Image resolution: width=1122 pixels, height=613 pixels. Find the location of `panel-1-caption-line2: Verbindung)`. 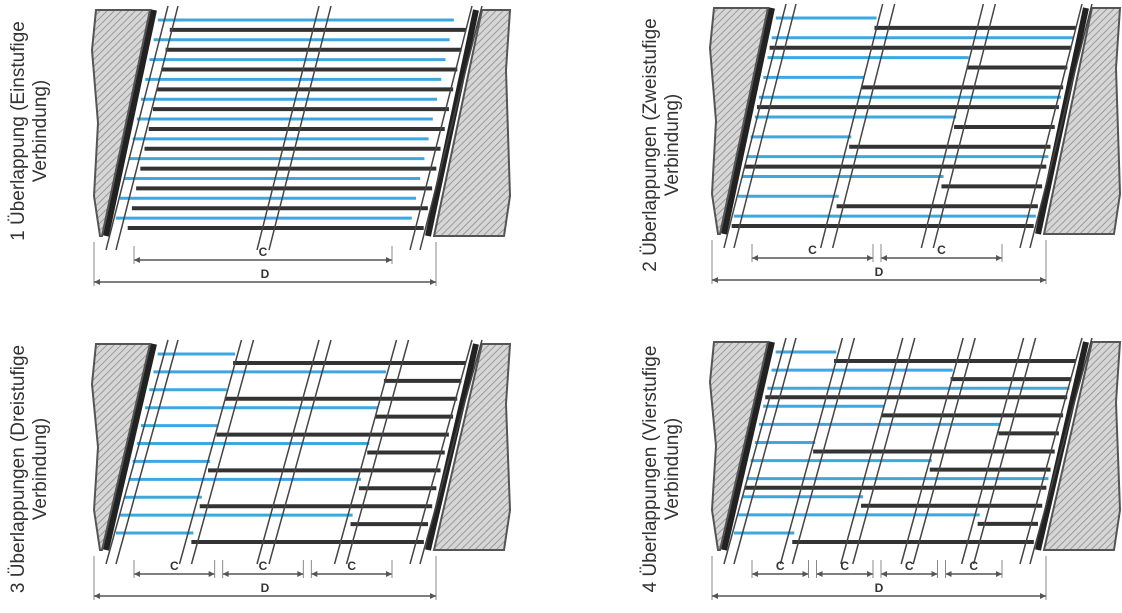

panel-1-caption-line2: Verbindung) is located at coordinates (40, 131).